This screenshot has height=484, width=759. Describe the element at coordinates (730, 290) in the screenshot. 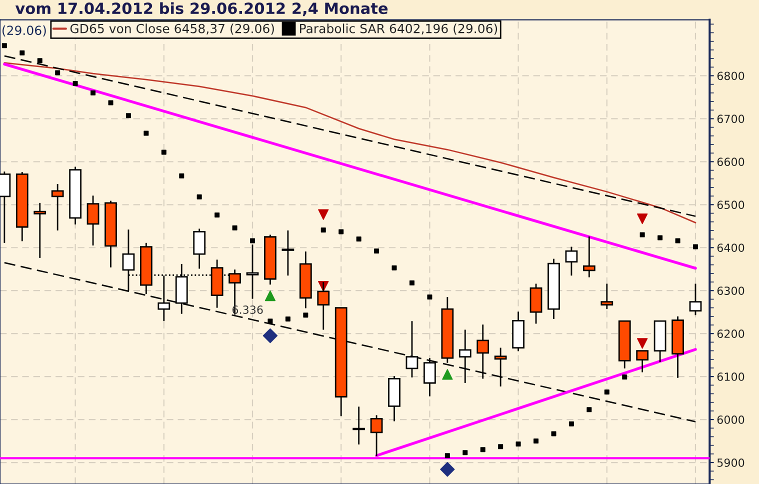

I see `y-tick-label: 6300` at that location.